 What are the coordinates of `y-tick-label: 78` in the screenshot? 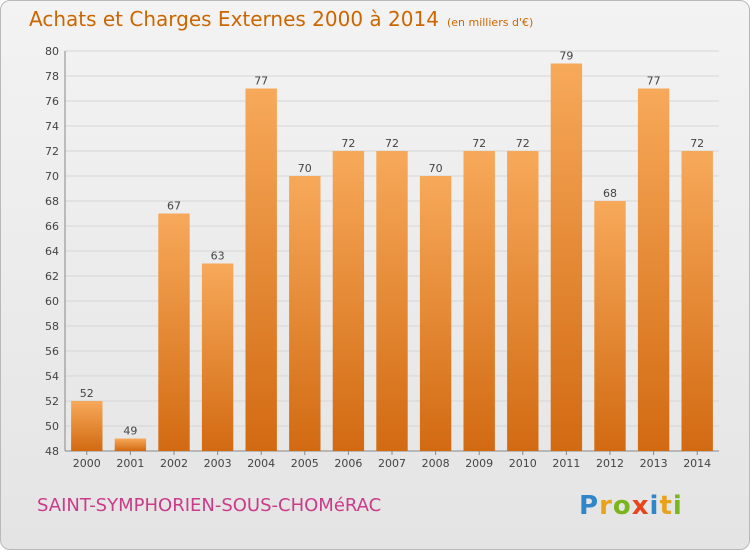 It's located at (52, 76).